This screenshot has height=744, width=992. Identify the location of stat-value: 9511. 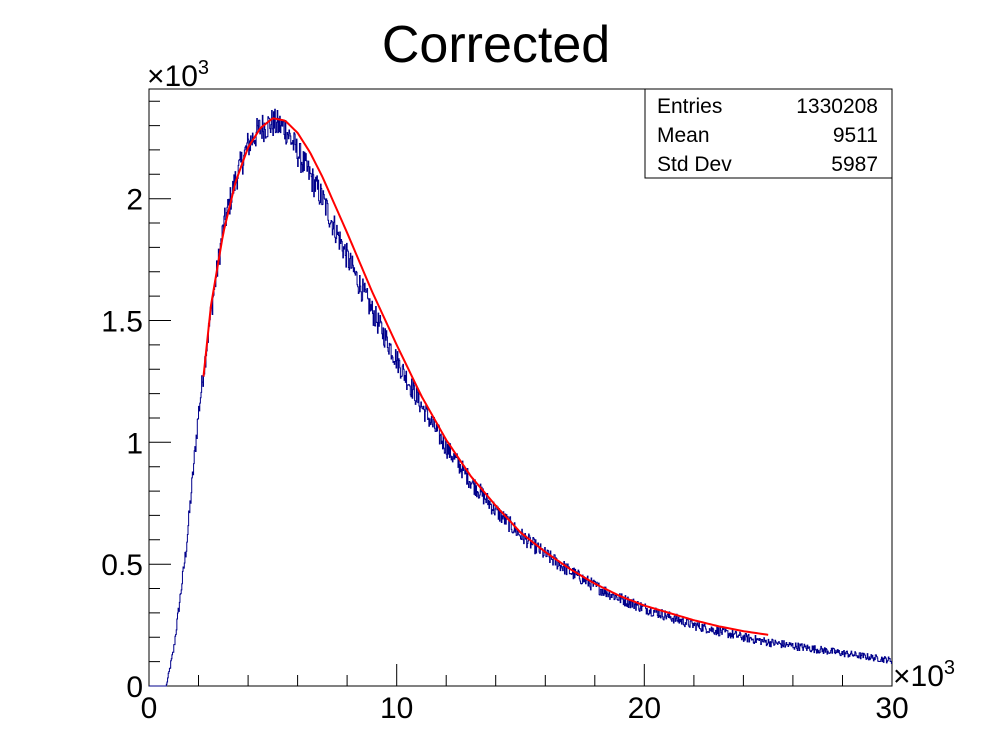
(855, 135).